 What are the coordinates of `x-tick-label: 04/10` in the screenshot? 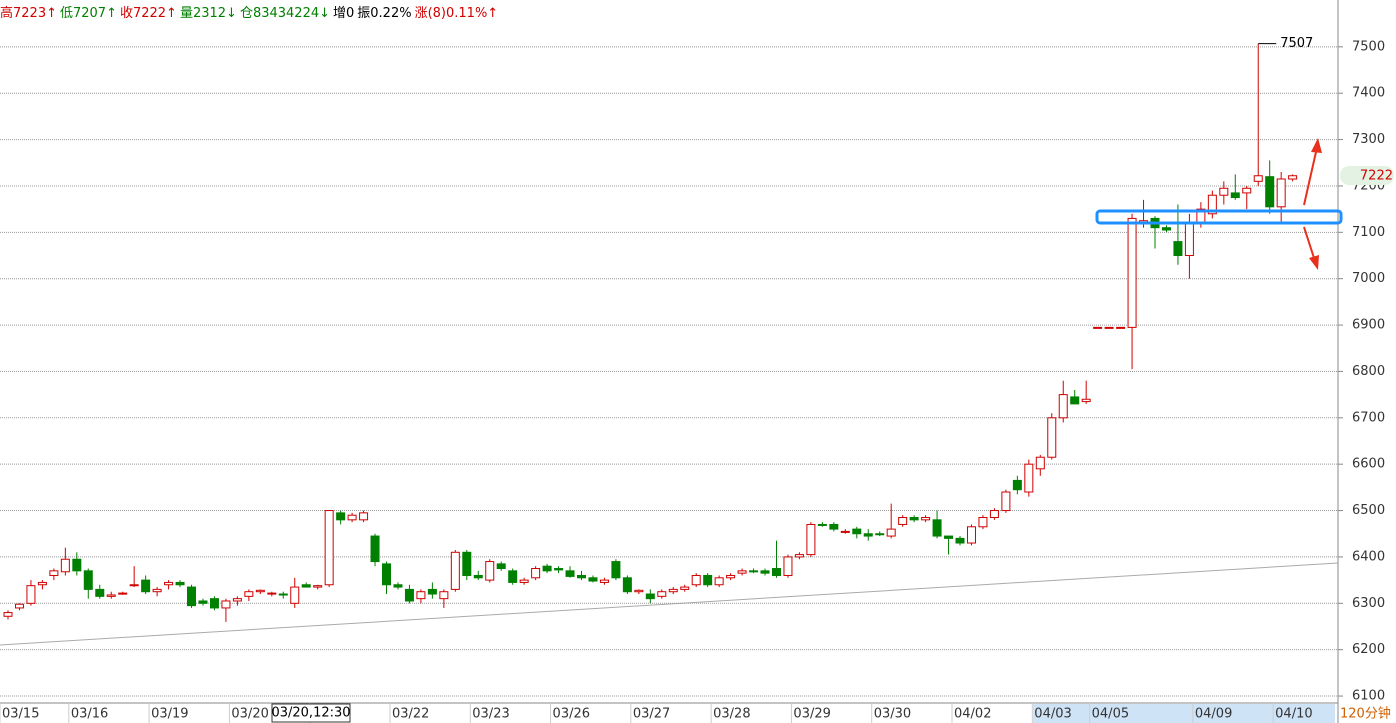 It's located at (1293, 714).